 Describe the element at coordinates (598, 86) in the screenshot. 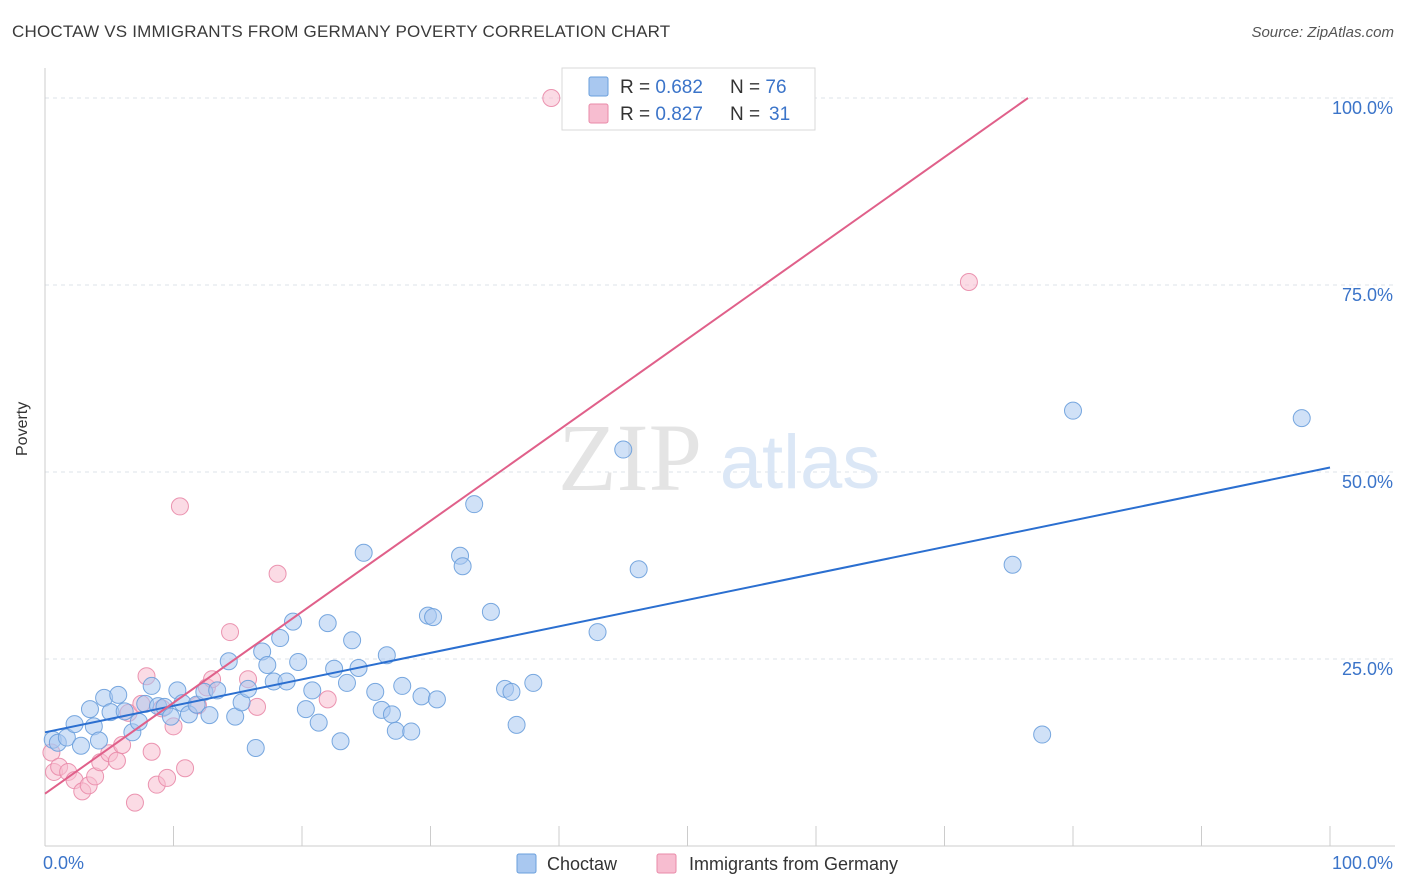

I see `legend-swatch-blue` at that location.